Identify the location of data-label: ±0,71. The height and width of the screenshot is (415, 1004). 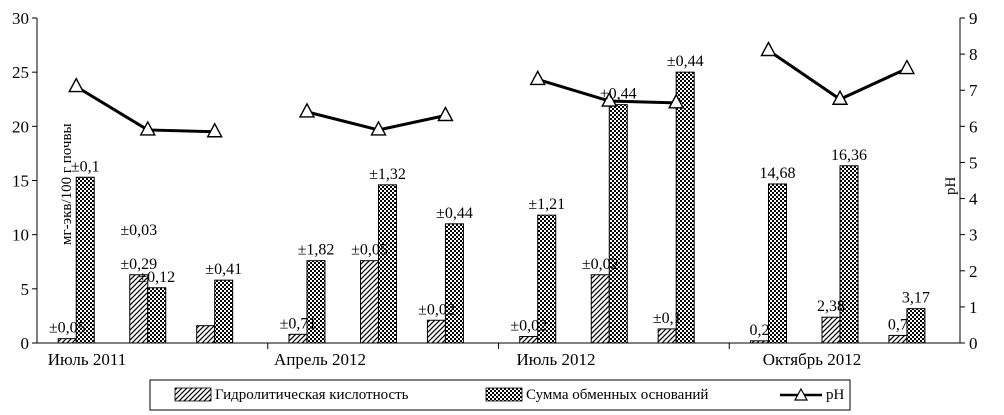
(298, 323).